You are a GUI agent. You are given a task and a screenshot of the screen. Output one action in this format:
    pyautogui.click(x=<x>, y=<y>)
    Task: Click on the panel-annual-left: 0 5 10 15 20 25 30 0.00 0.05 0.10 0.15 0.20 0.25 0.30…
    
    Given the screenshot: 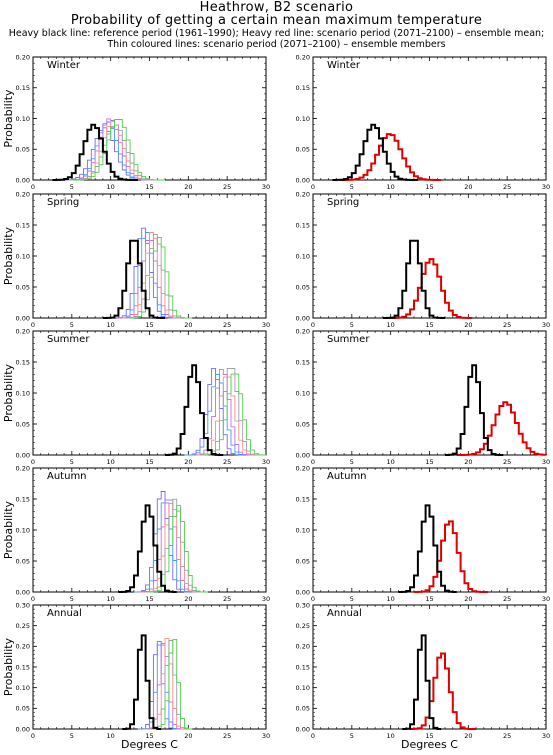 What is the action you would take?
    pyautogui.click(x=136, y=670)
    